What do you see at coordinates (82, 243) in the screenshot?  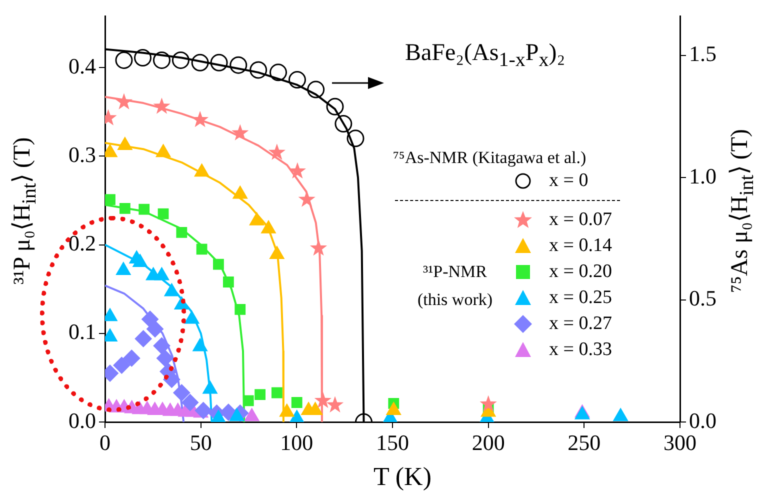 I see `y-tick-label: 0.2` at bounding box center [82, 243].